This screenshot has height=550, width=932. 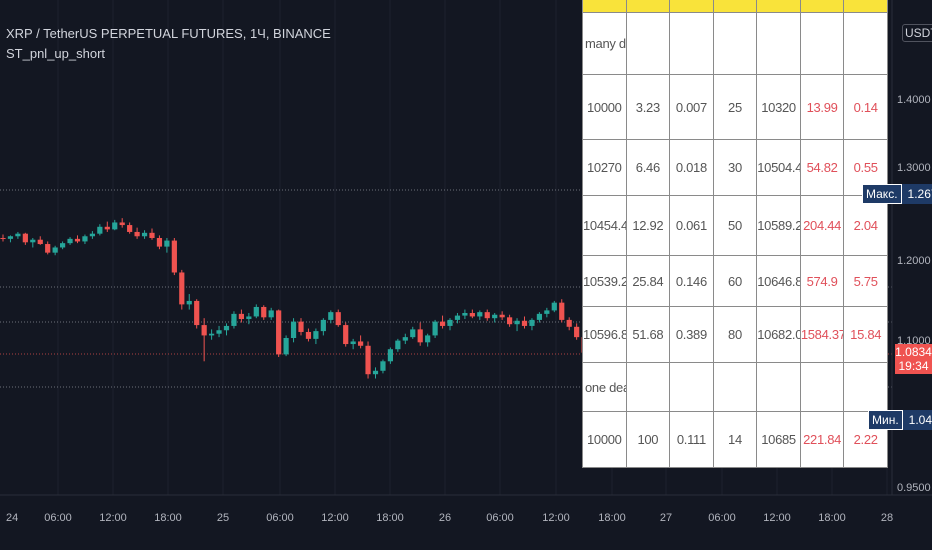 What do you see at coordinates (735, 281) in the screenshot?
I see `table-cell: 60` at bounding box center [735, 281].